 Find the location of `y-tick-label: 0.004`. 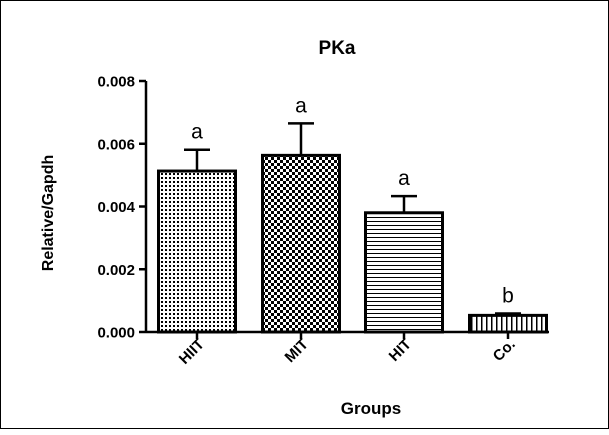

y-tick-label: 0.004 is located at coordinates (116, 207).